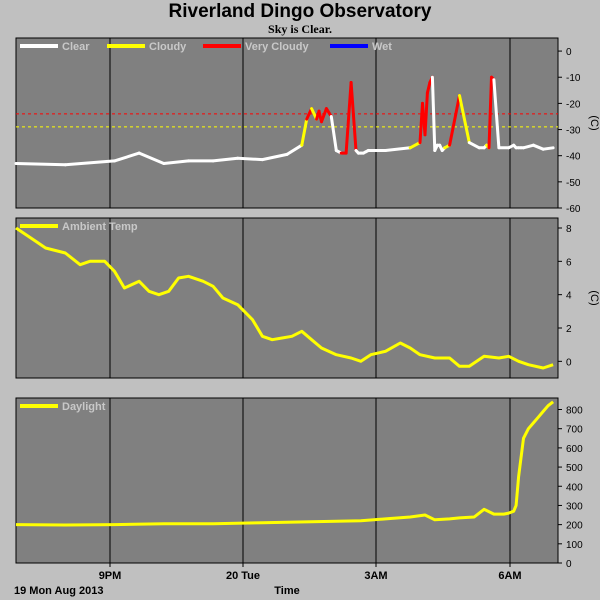  I want to click on y-tick-label: -20, so click(573, 104).